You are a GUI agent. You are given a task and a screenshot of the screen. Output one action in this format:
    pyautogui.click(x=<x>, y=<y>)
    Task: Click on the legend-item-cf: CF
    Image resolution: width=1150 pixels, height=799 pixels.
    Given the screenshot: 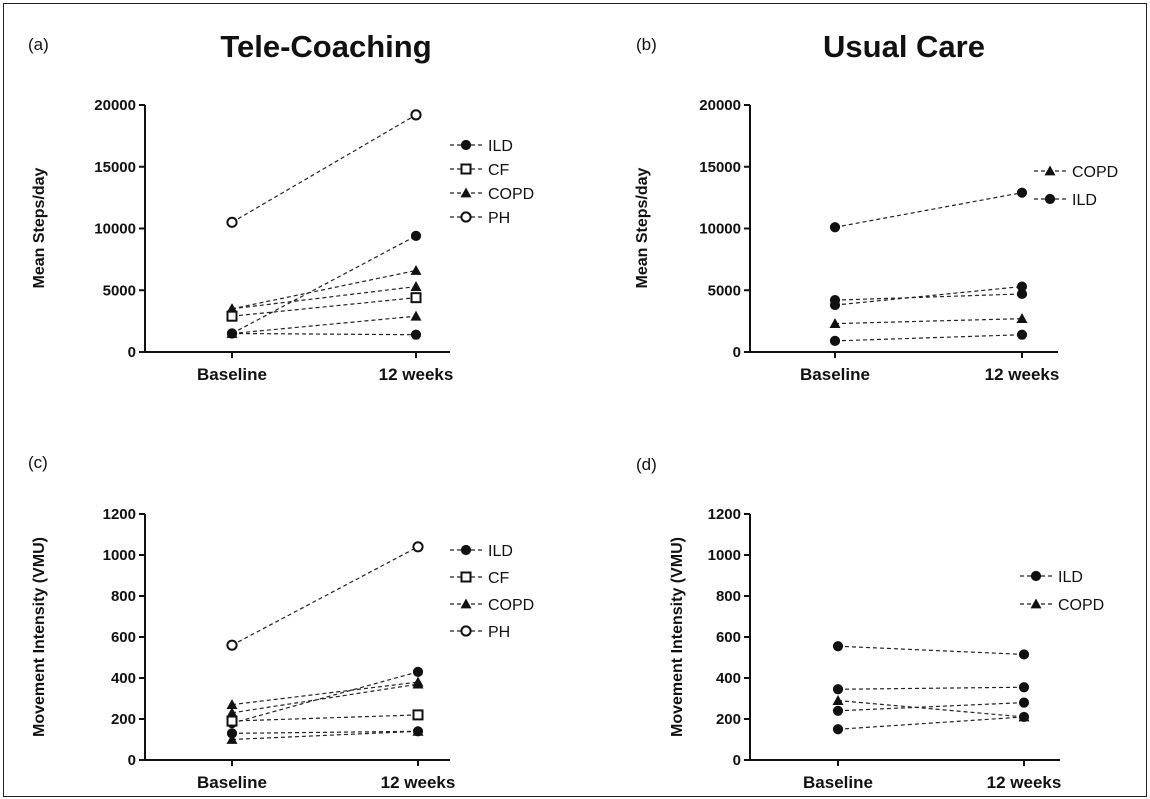 What is the action you would take?
    pyautogui.click(x=480, y=170)
    